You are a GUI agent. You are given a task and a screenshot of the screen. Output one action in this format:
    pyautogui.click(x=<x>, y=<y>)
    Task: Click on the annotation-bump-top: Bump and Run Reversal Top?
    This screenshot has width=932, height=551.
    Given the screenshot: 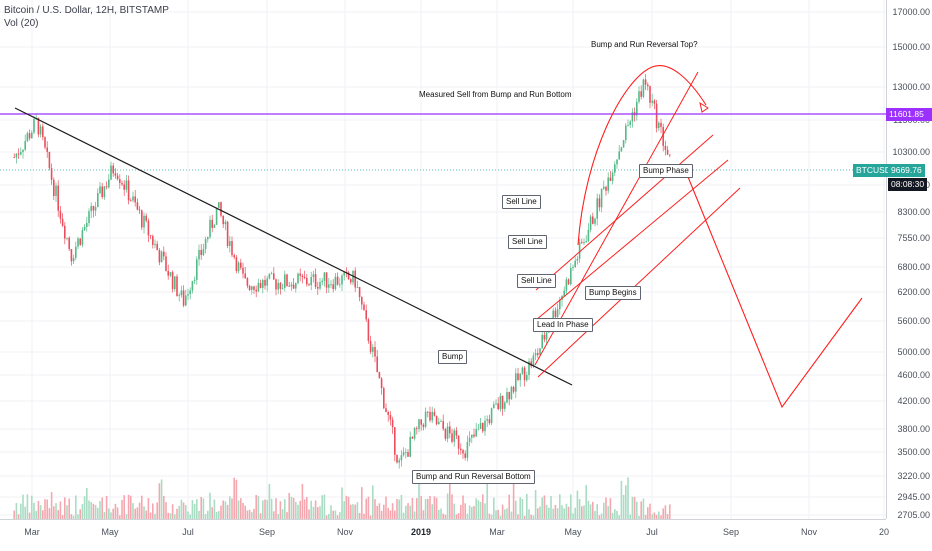 What is the action you would take?
    pyautogui.click(x=644, y=44)
    